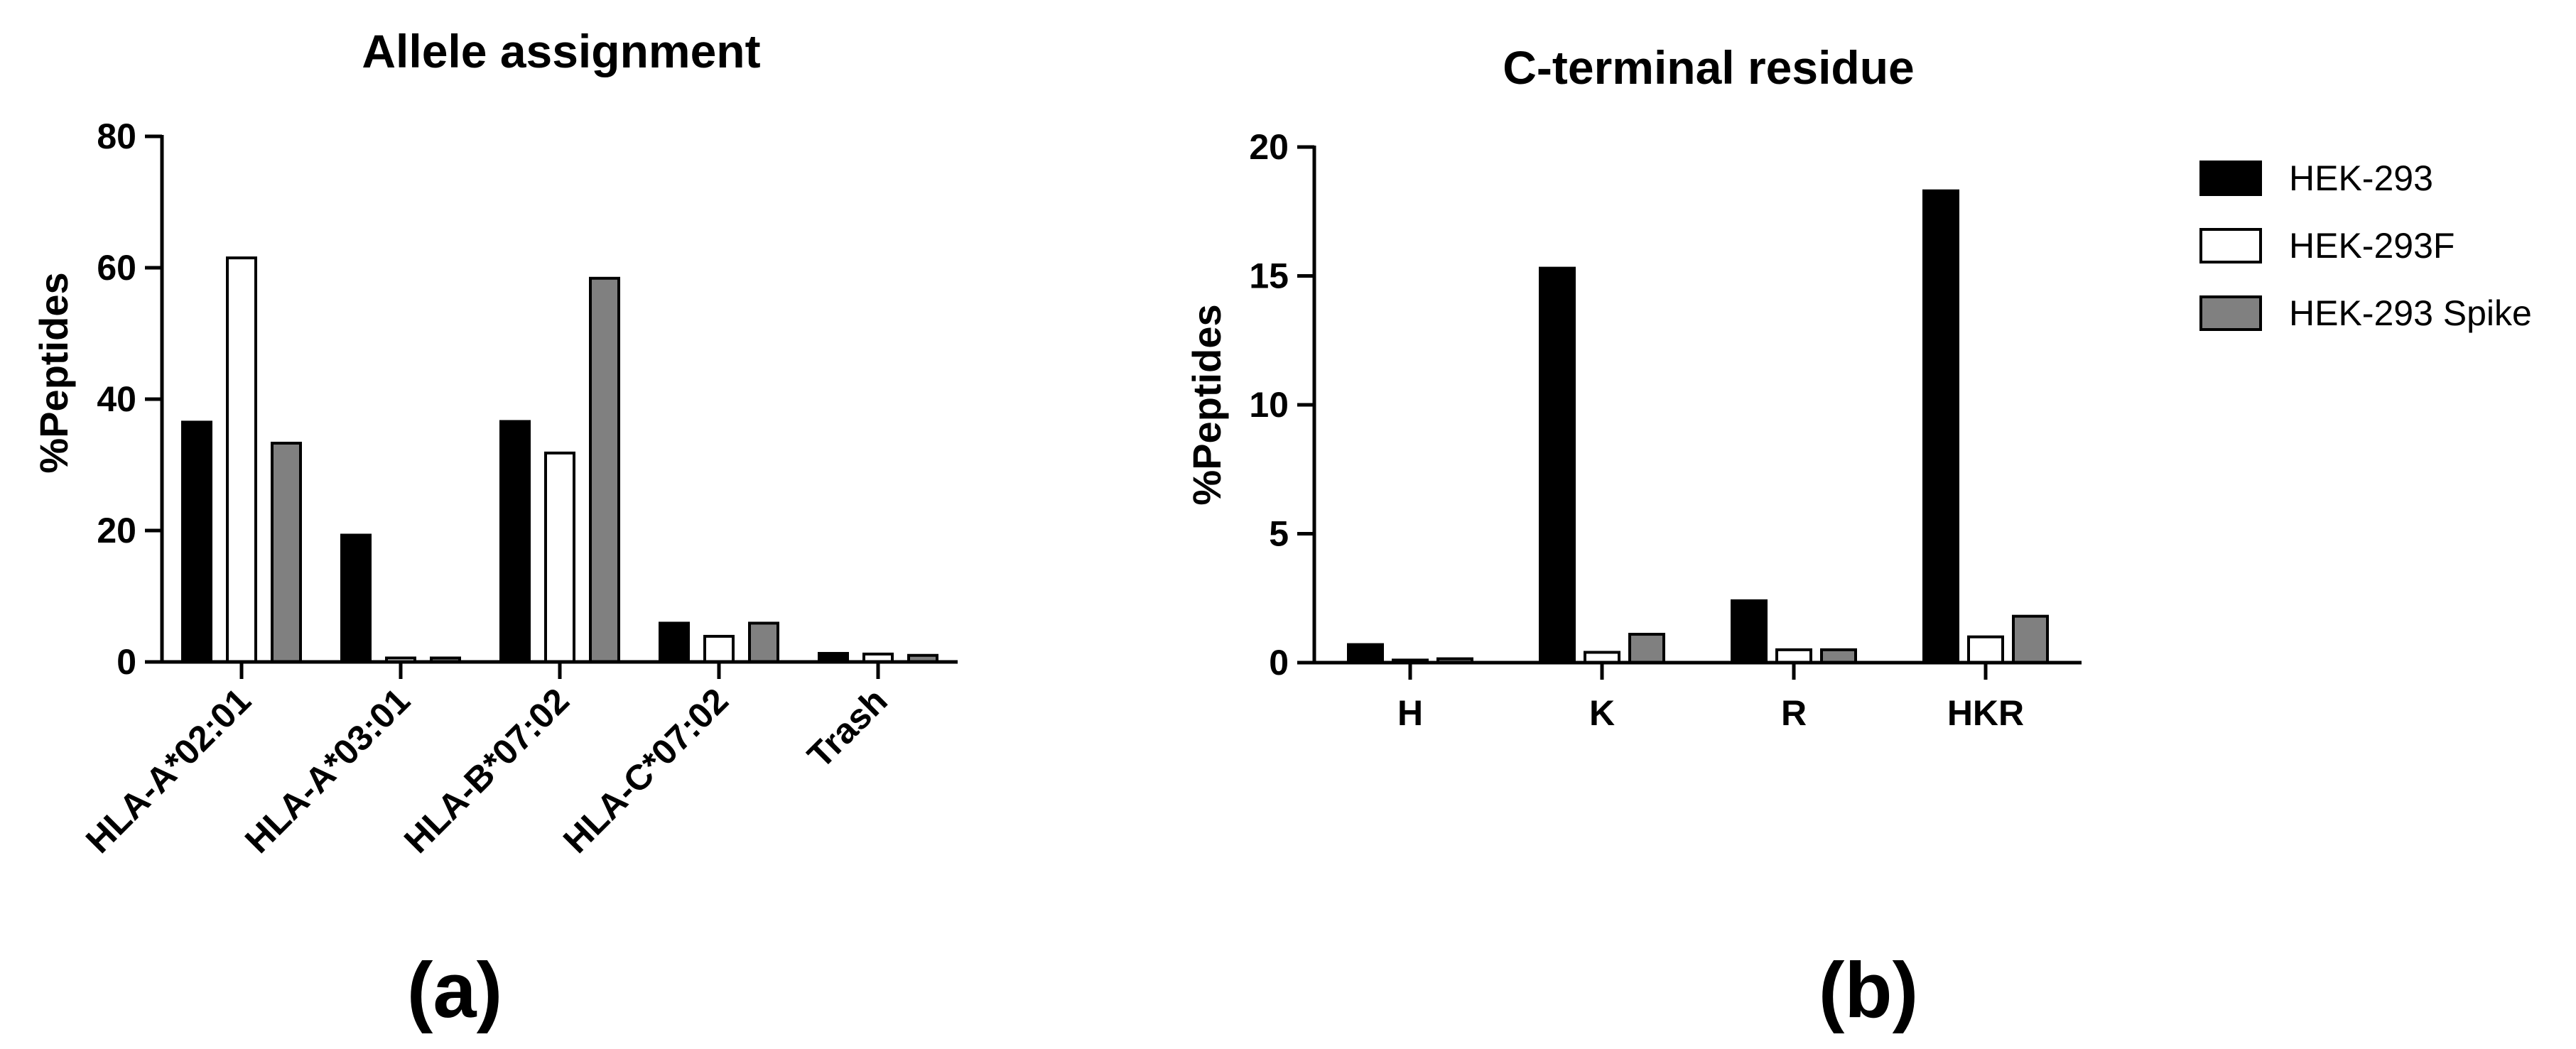 The width and height of the screenshot is (2576, 1049). I want to click on legend-label: HEK-293F, so click(2372, 246).